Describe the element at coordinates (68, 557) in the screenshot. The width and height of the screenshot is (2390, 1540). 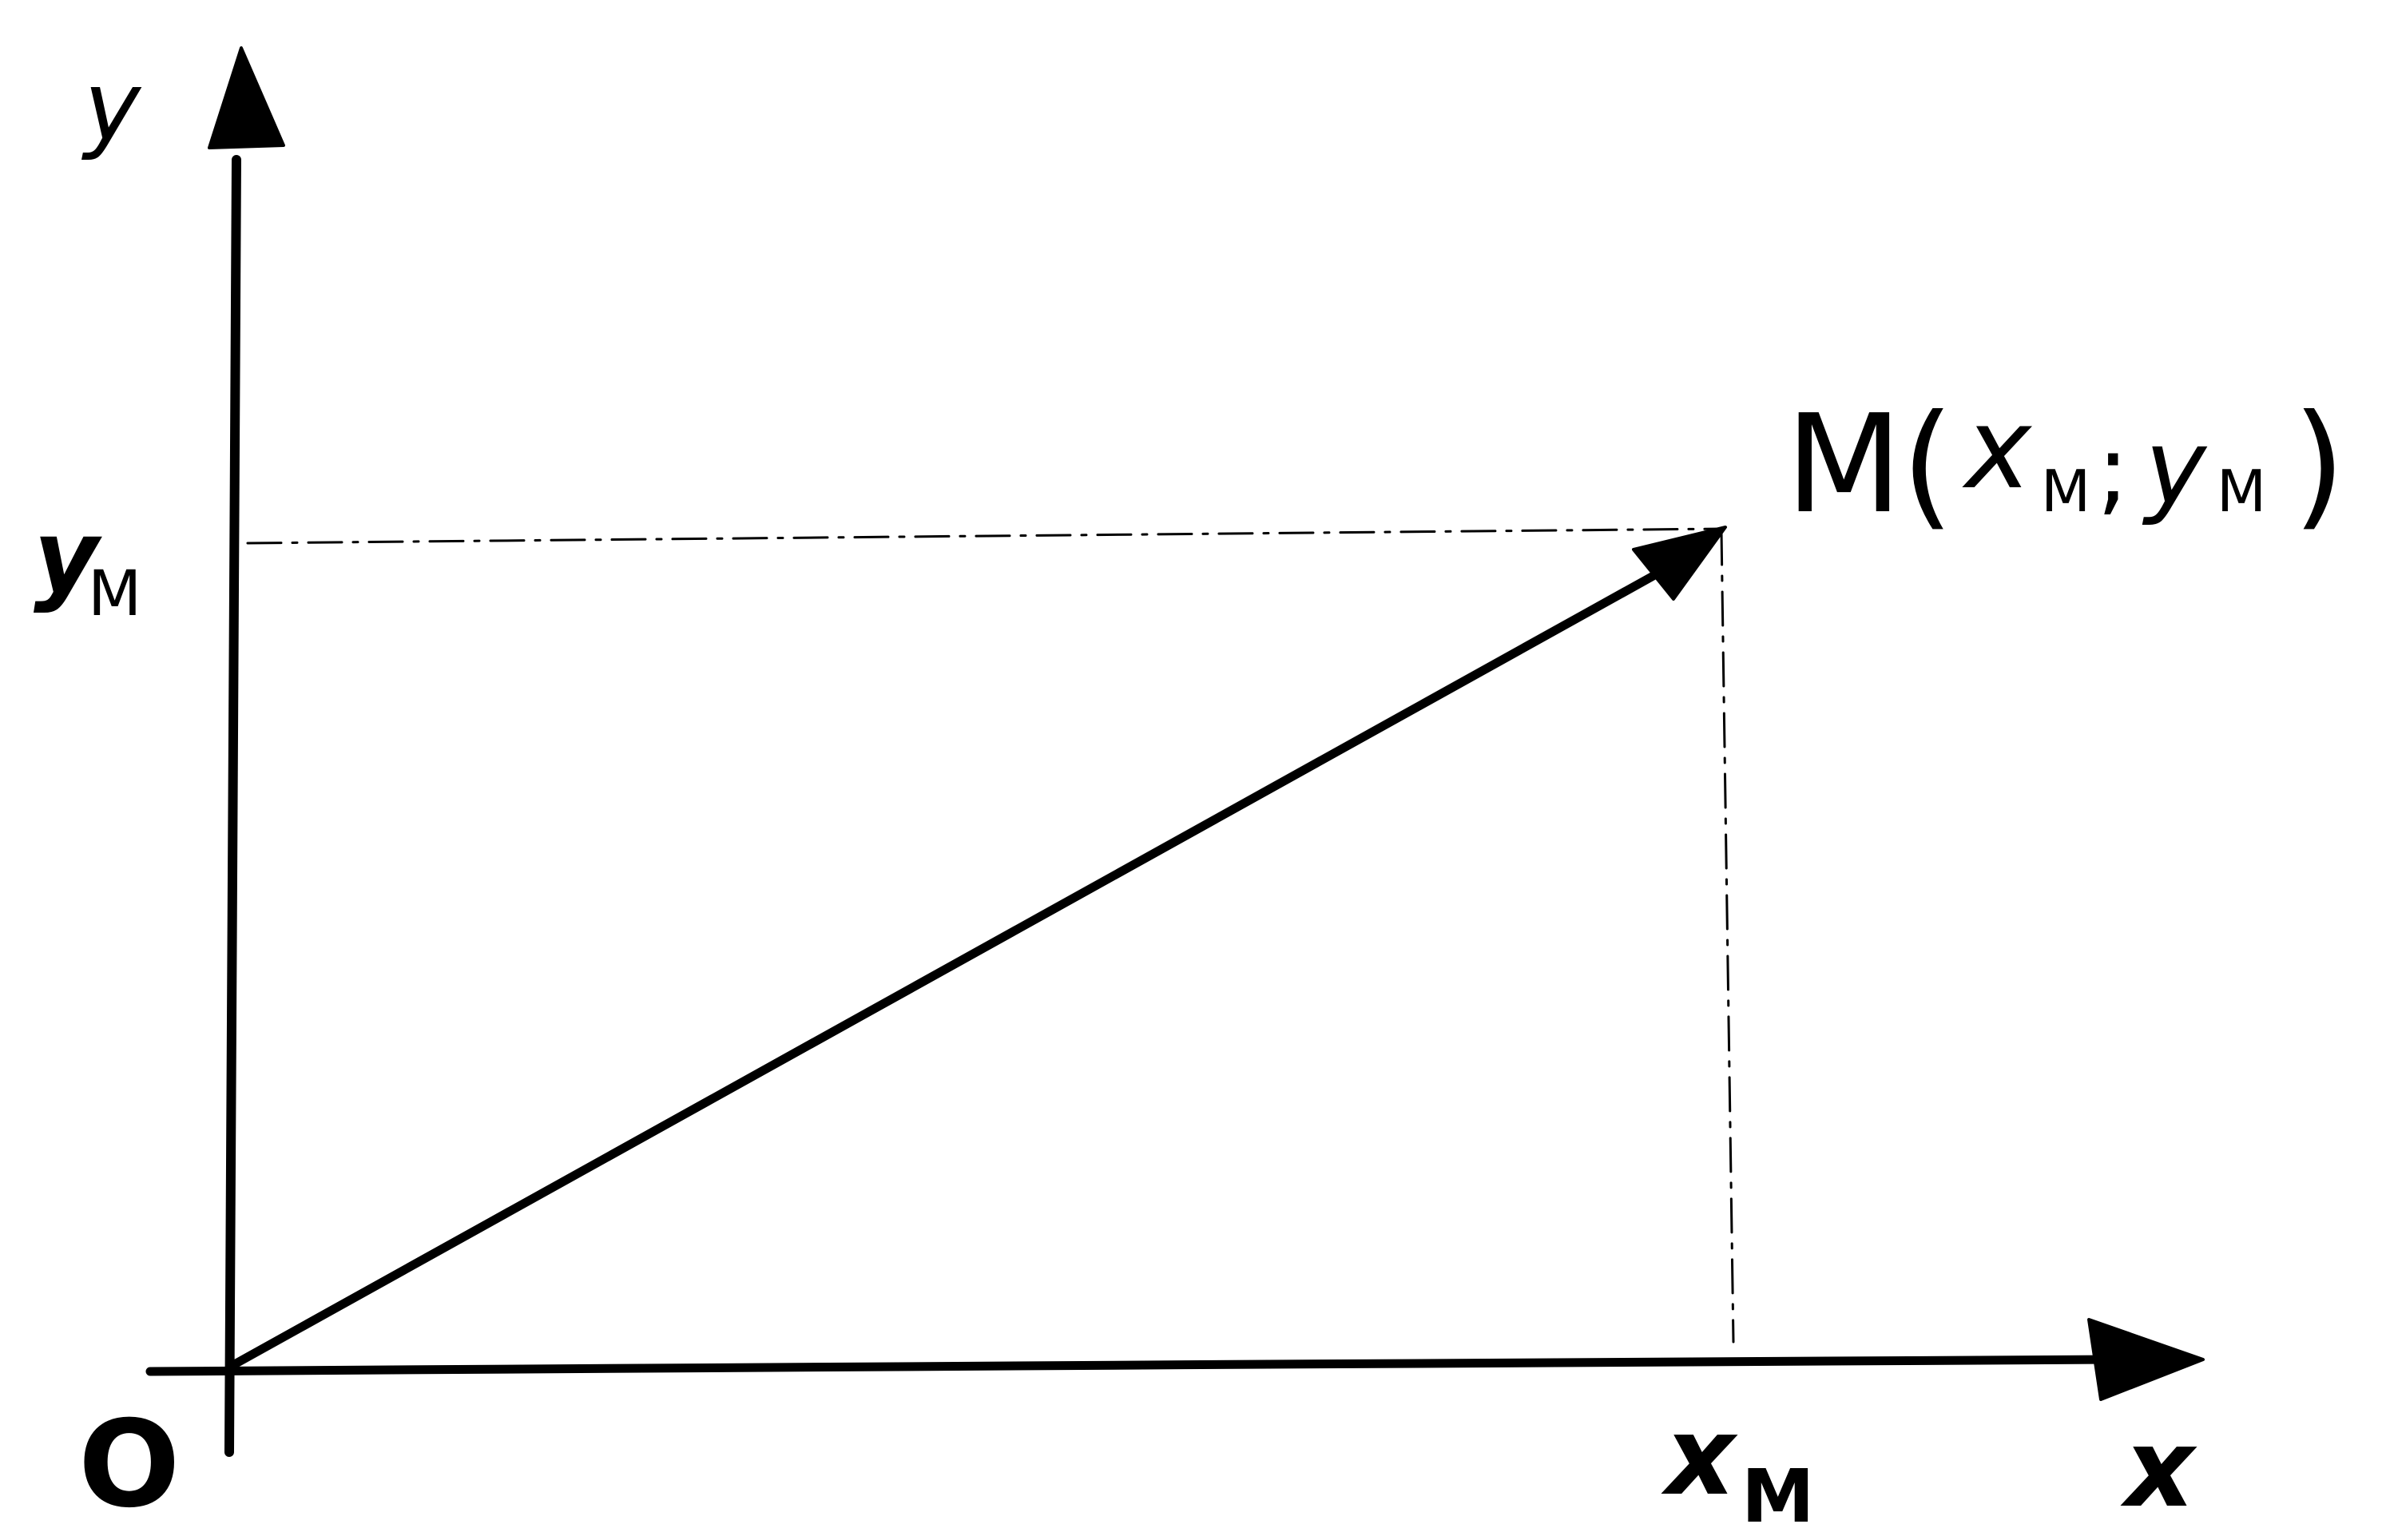
I see `y-tick-main: y` at that location.